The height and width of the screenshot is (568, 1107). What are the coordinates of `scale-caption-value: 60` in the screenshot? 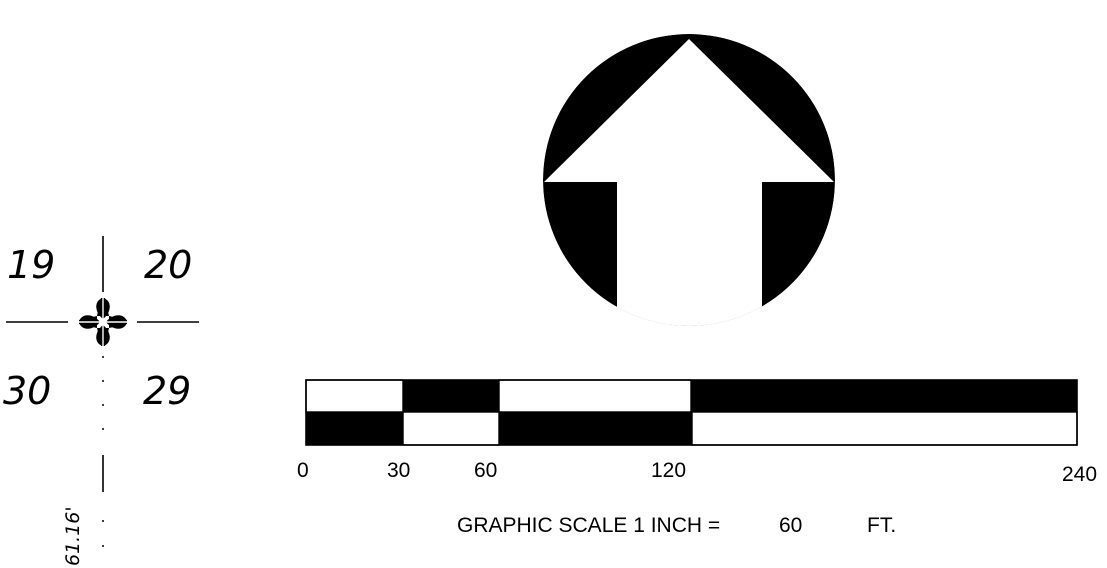 It's located at (790, 525).